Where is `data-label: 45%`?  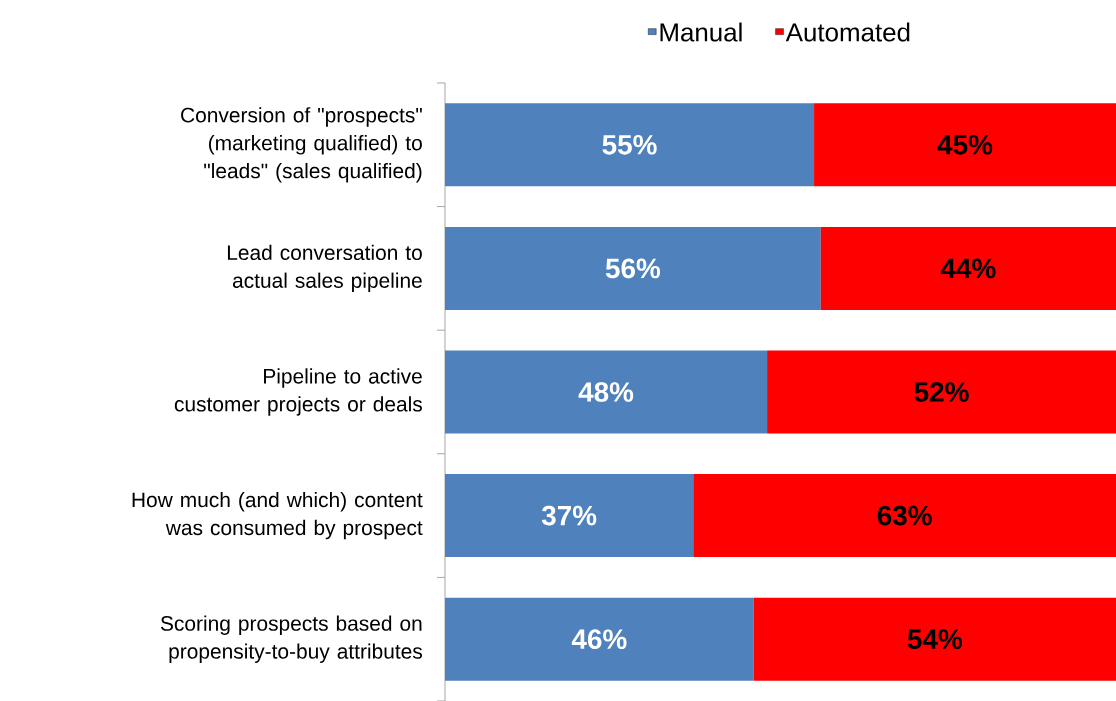
data-label: 45% is located at coordinates (965, 144).